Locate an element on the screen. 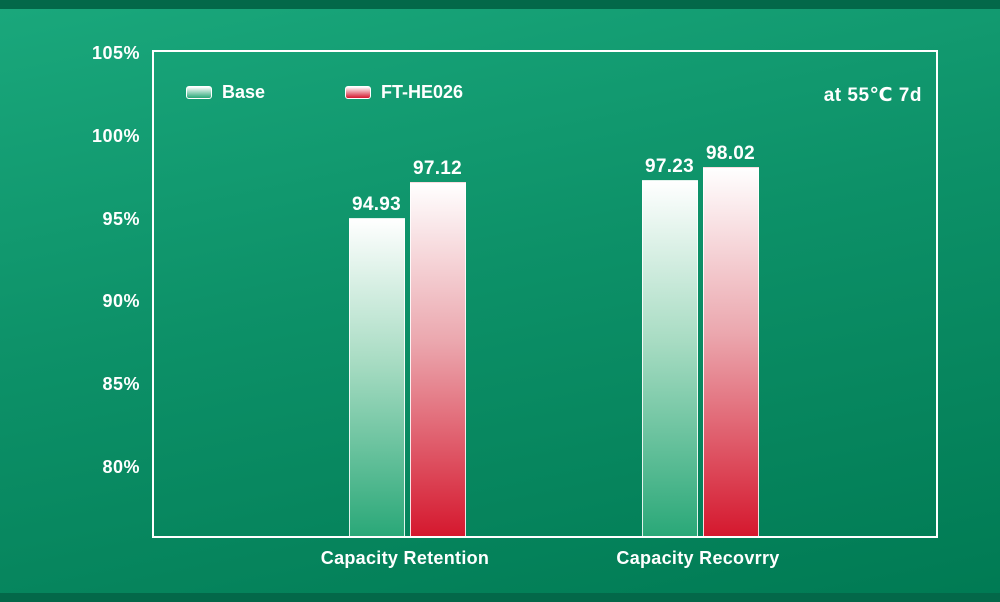  y-tick-label: 100% is located at coordinates (115, 136).